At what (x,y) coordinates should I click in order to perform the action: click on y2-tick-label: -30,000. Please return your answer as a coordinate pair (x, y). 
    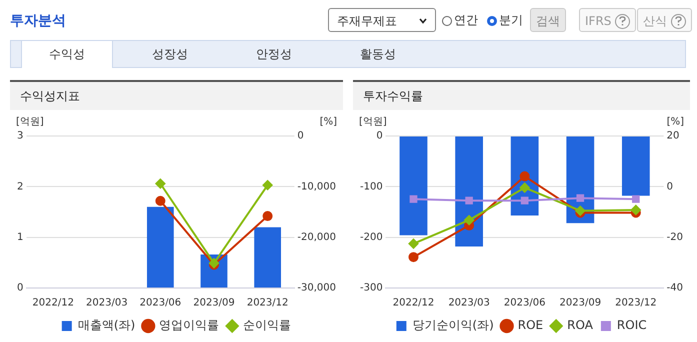
    Looking at the image, I should click on (316, 288).